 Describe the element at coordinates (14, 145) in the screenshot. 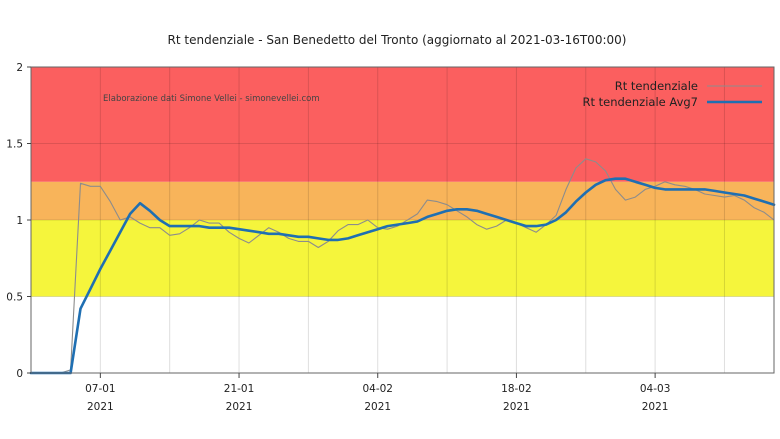

I see `y-tick-label-3: 1.5` at that location.